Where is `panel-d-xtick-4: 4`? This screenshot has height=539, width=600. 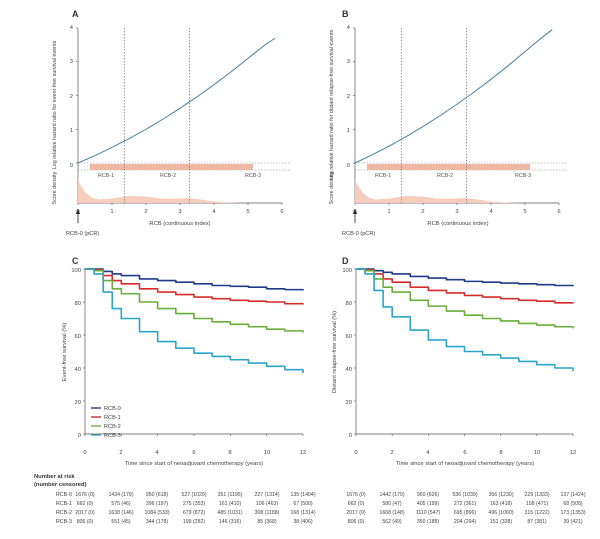 panel-d-xtick-4: 4 is located at coordinates (428, 453).